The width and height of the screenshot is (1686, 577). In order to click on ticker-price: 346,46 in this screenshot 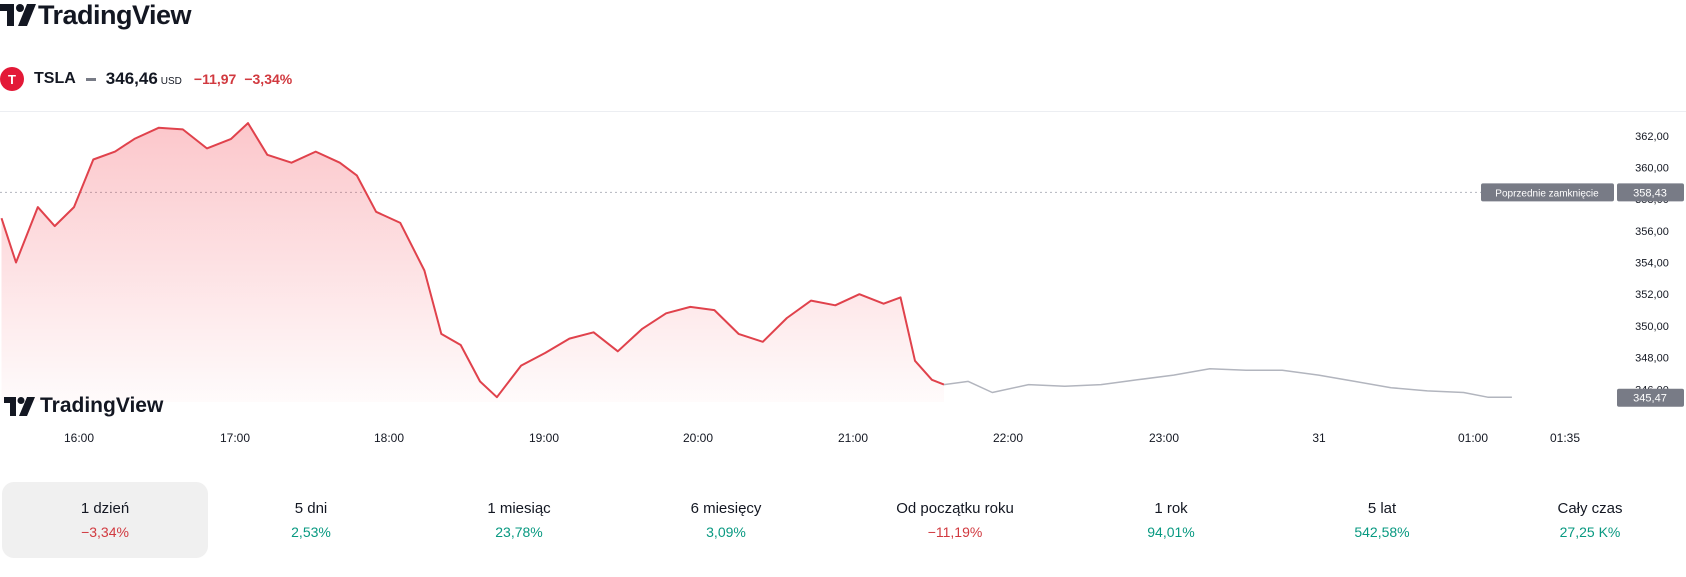, I will do `click(131, 78)`.